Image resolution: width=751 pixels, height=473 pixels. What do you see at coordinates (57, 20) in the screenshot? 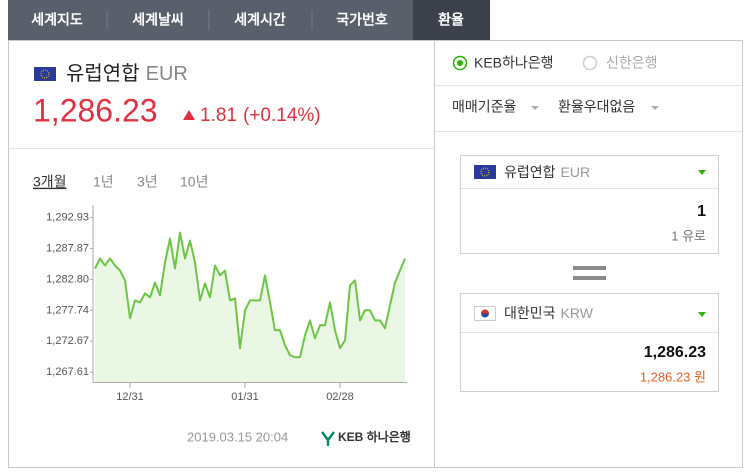
I see `tab: 세계지도` at bounding box center [57, 20].